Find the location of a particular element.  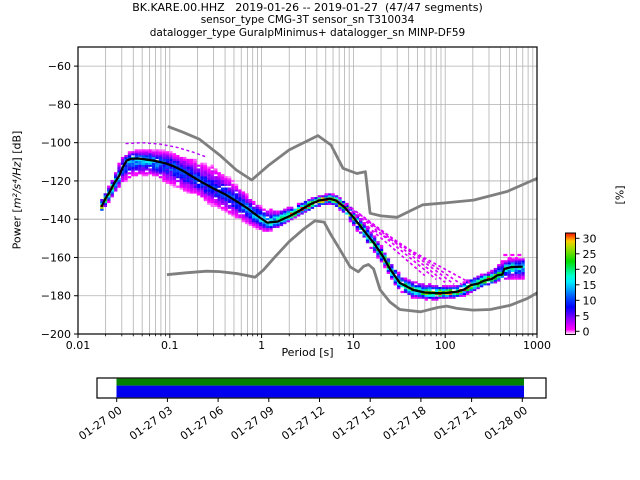

nlnm-curve is located at coordinates (351, 266).